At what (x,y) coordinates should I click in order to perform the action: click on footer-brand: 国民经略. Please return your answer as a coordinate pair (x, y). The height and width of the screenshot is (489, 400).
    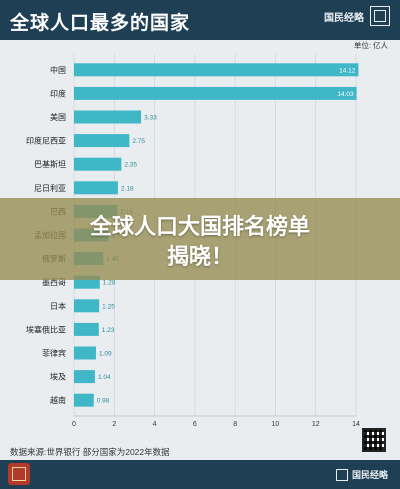
    Looking at the image, I should click on (361, 474).